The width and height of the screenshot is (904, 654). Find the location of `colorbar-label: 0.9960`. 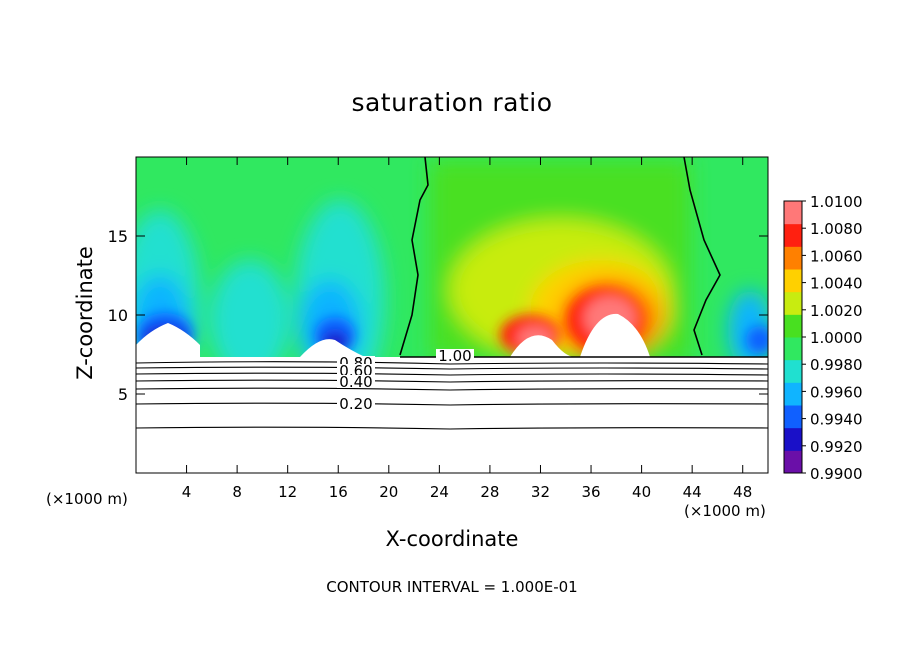

colorbar-label: 0.9960 is located at coordinates (836, 392).